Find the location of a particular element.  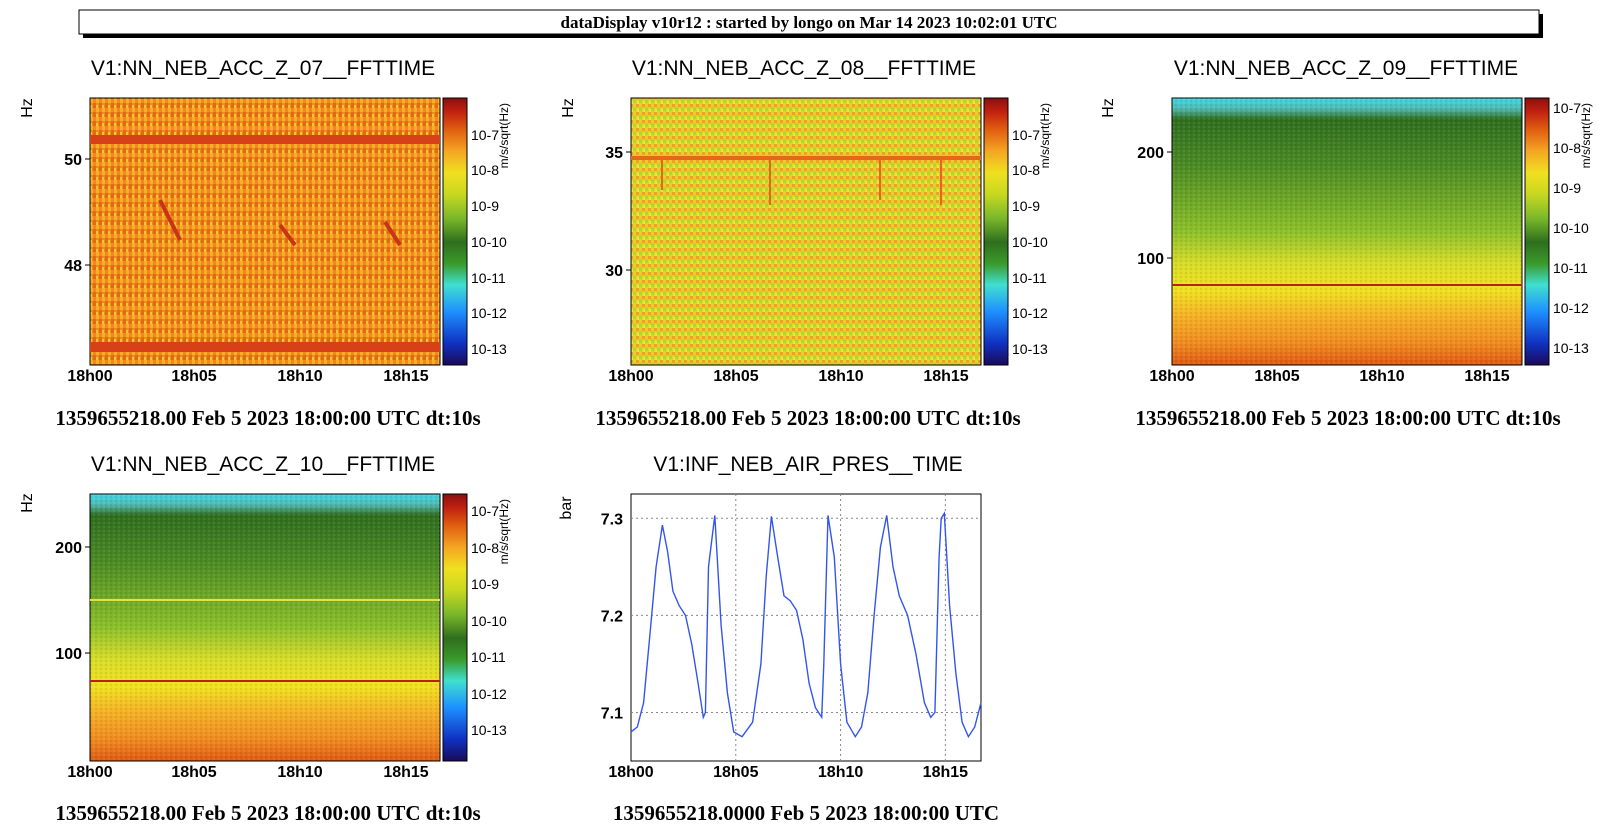

y-tick-label: 48 is located at coordinates (73, 266).